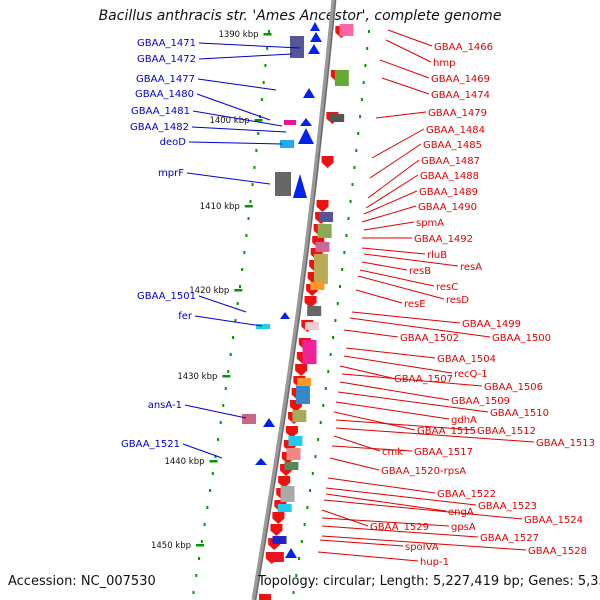  I want to click on reverse-gene-label: engA, so click(461, 512).